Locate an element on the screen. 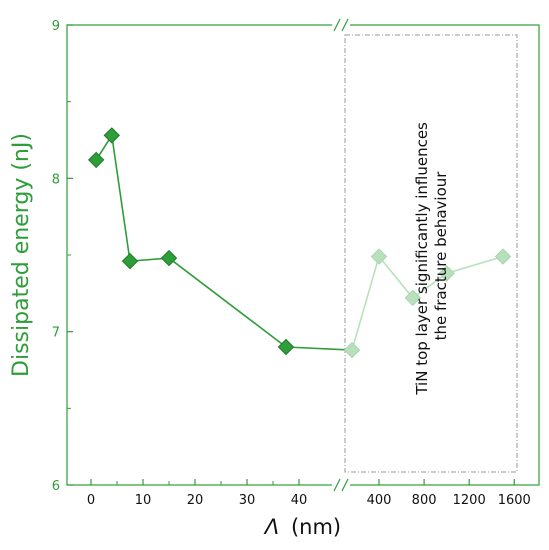  x-axis-symbol: Λ is located at coordinates (271, 527).